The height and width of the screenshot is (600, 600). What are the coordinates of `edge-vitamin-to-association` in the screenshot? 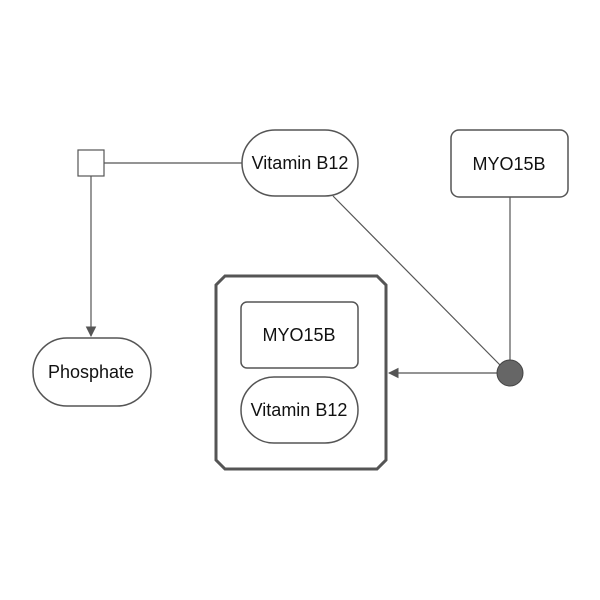 It's located at (416, 280).